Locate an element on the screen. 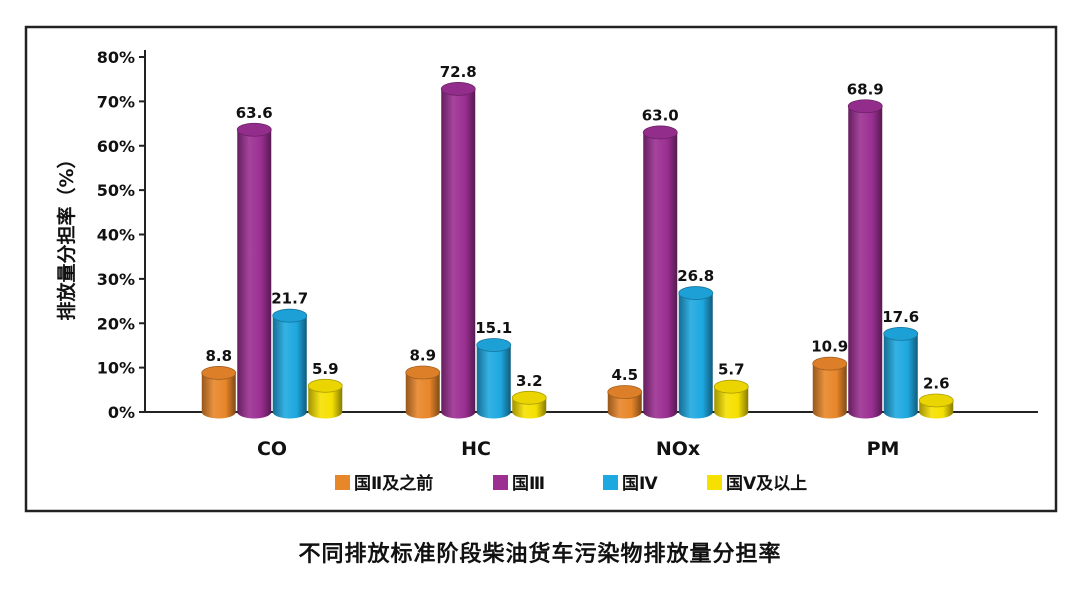 Image resolution: width=1080 pixels, height=591 pixels. legend-item: 国Ⅱ及之前 is located at coordinates (384, 483).